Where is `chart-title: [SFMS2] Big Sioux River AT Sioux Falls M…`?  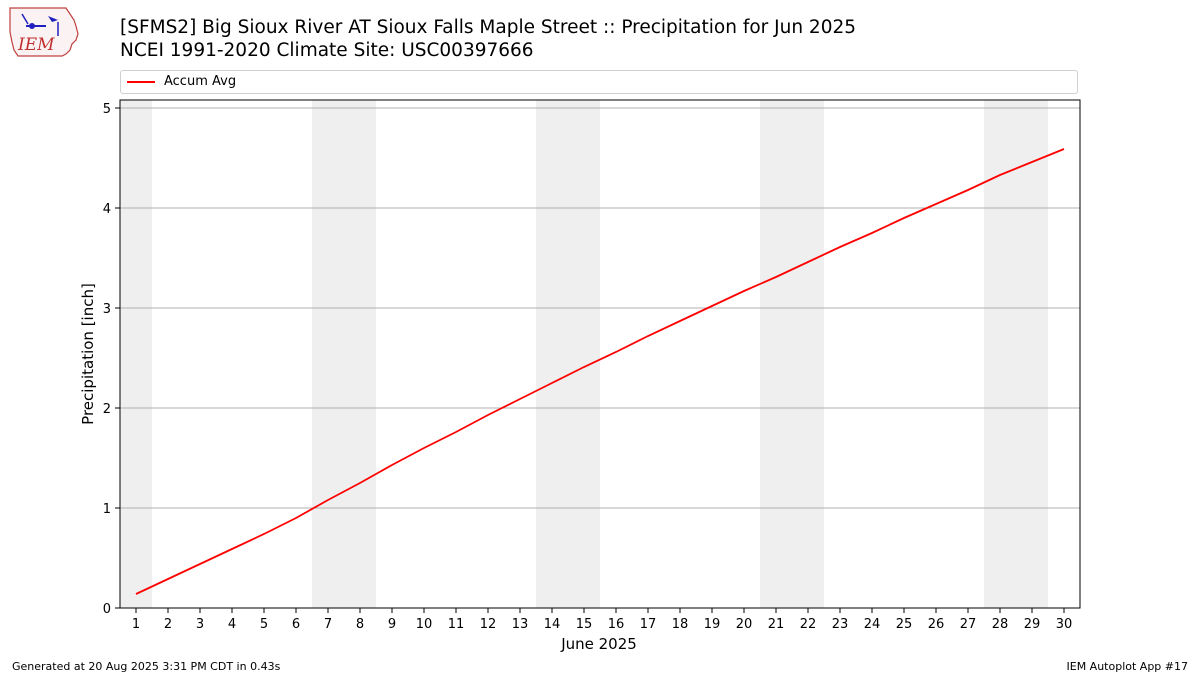
chart-title: [SFMS2] Big Sioux River AT Sioux Falls M… is located at coordinates (488, 27).